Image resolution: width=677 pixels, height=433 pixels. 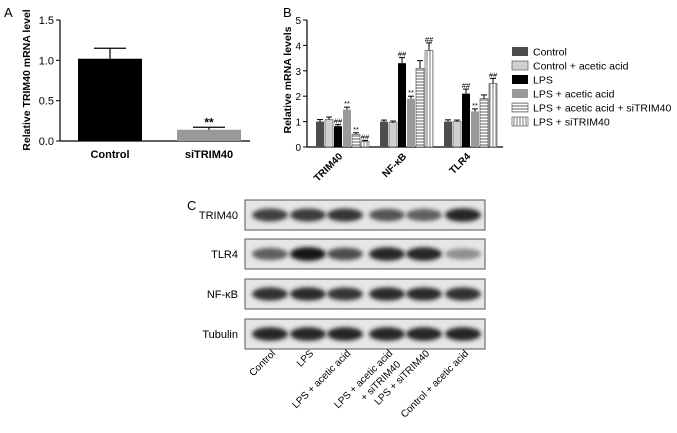 What do you see at coordinates (328, 167) in the screenshot?
I see `panel-b-category-label: TRIM40` at bounding box center [328, 167].